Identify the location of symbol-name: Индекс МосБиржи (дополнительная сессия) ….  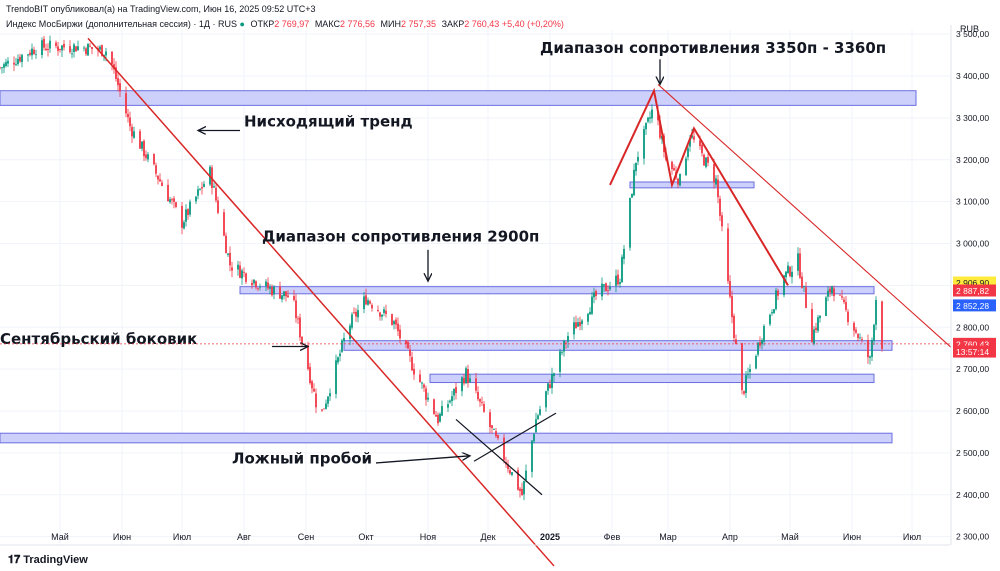
(122, 24).